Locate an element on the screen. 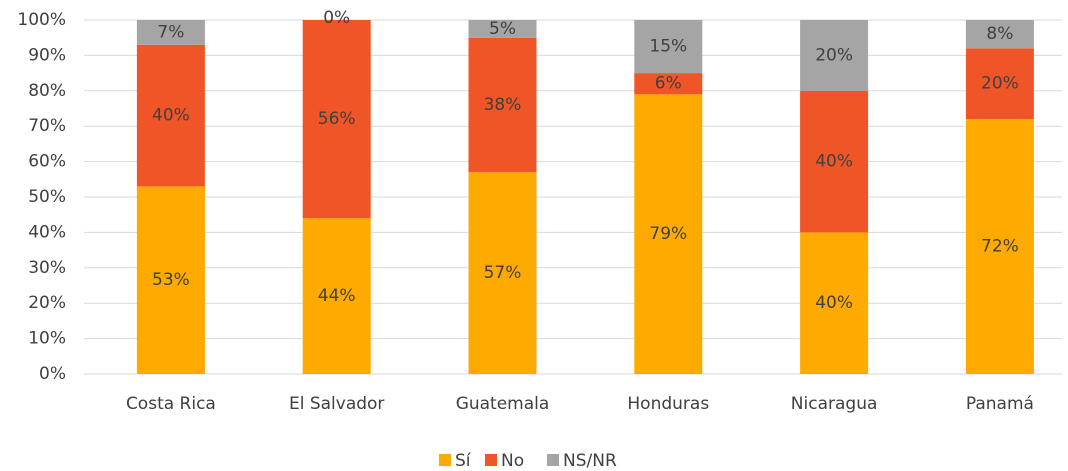 This screenshot has height=471, width=1068. data-label: 53% is located at coordinates (171, 280).